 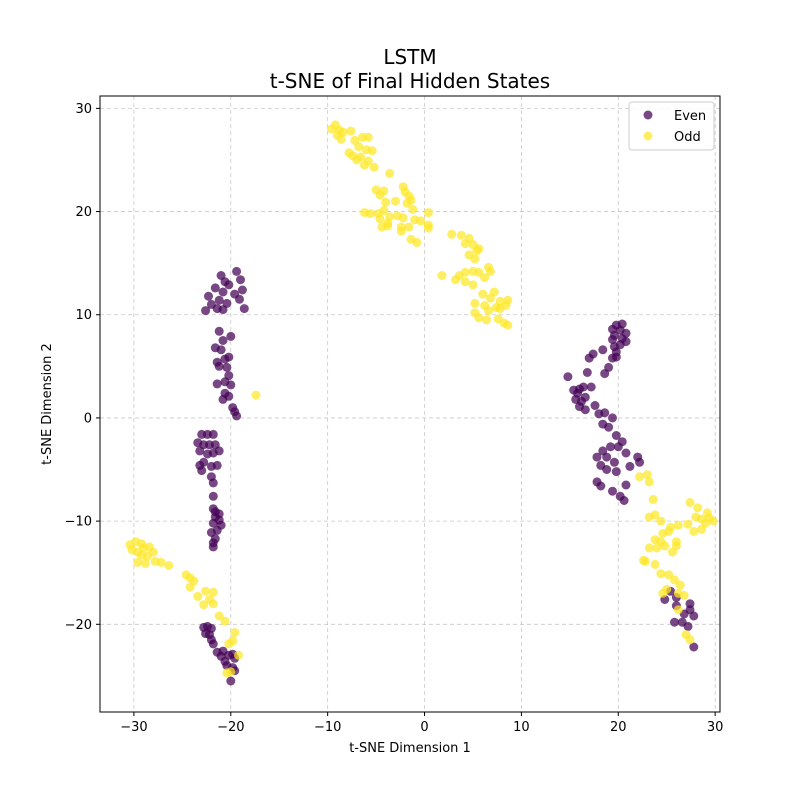 What do you see at coordinates (133, 727) in the screenshot?
I see `x-tick-label: −30` at bounding box center [133, 727].